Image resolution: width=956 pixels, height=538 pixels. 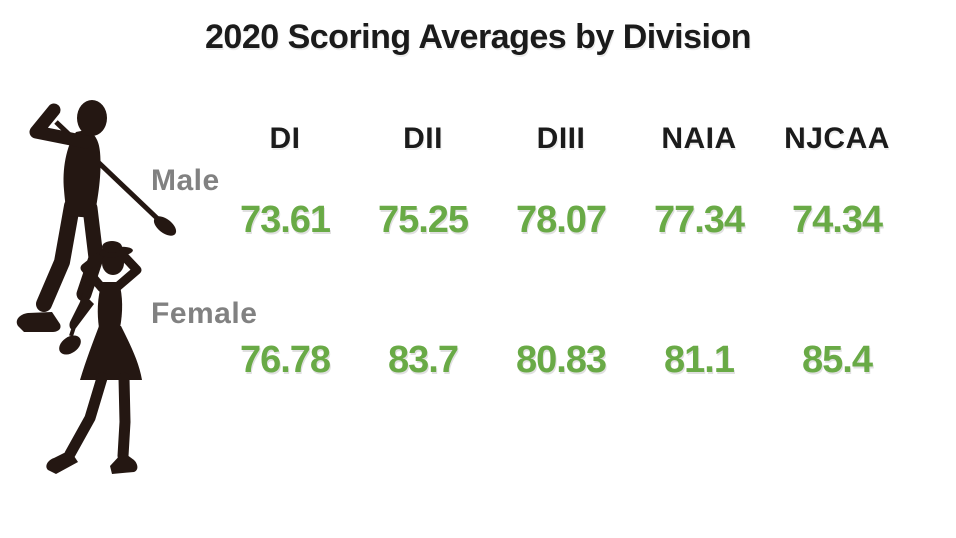 What do you see at coordinates (699, 138) in the screenshot?
I see `column-header-naia: NAIA` at bounding box center [699, 138].